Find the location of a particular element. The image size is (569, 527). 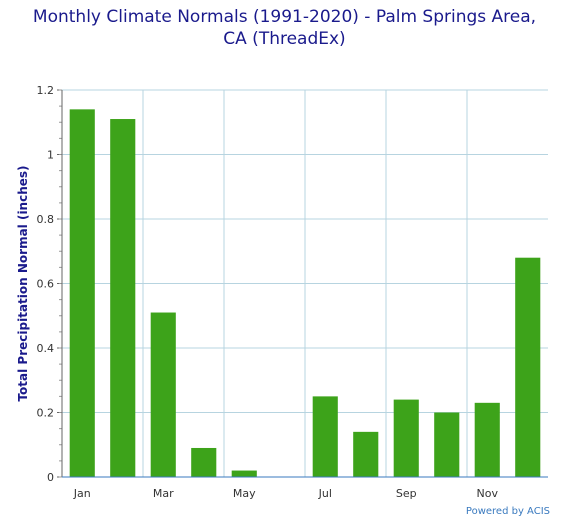

x-tick-label: Jan is located at coordinates (82, 493).